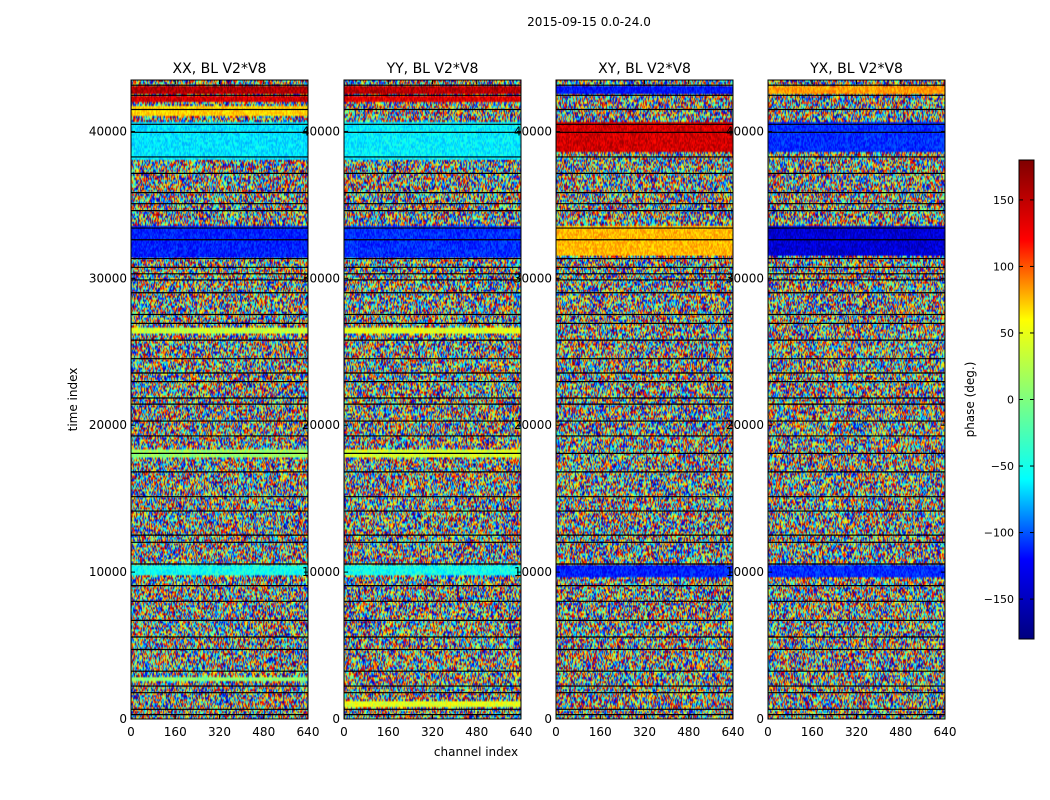 The height and width of the screenshot is (800, 1050). What do you see at coordinates (1002, 466) in the screenshot?
I see `colorbar-tick-label: −50` at bounding box center [1002, 466].